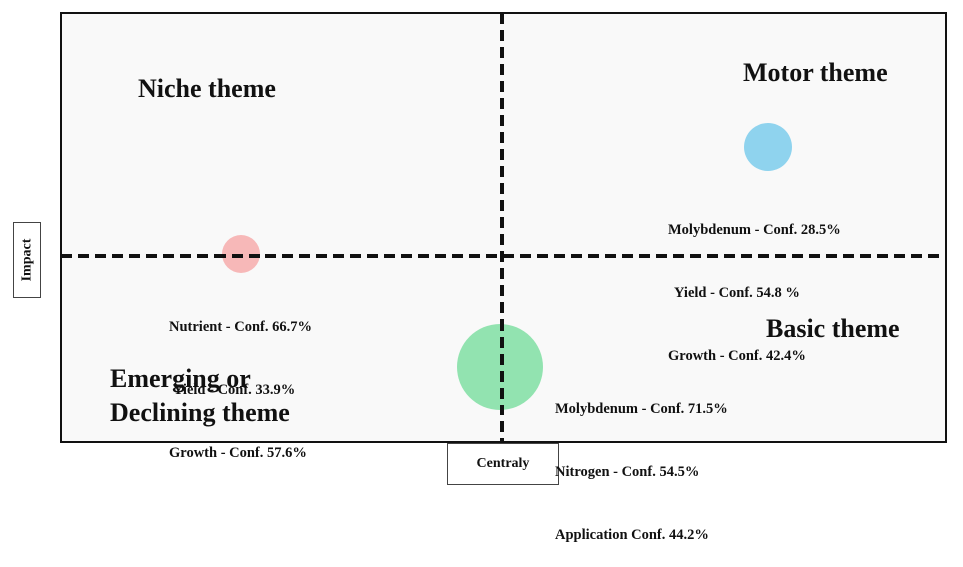 The width and height of the screenshot is (963, 567). What do you see at coordinates (815, 72) in the screenshot?
I see `motor-theme-title: Motor theme` at bounding box center [815, 72].